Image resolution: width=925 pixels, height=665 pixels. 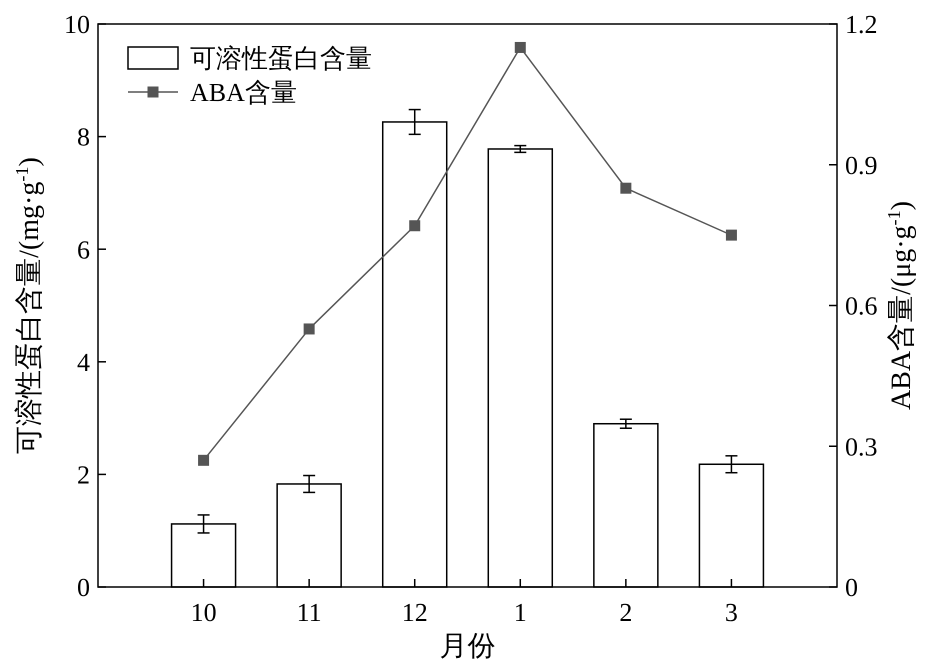 What do you see at coordinates (83, 475) in the screenshot?
I see `y-tick-label: 2` at bounding box center [83, 475].